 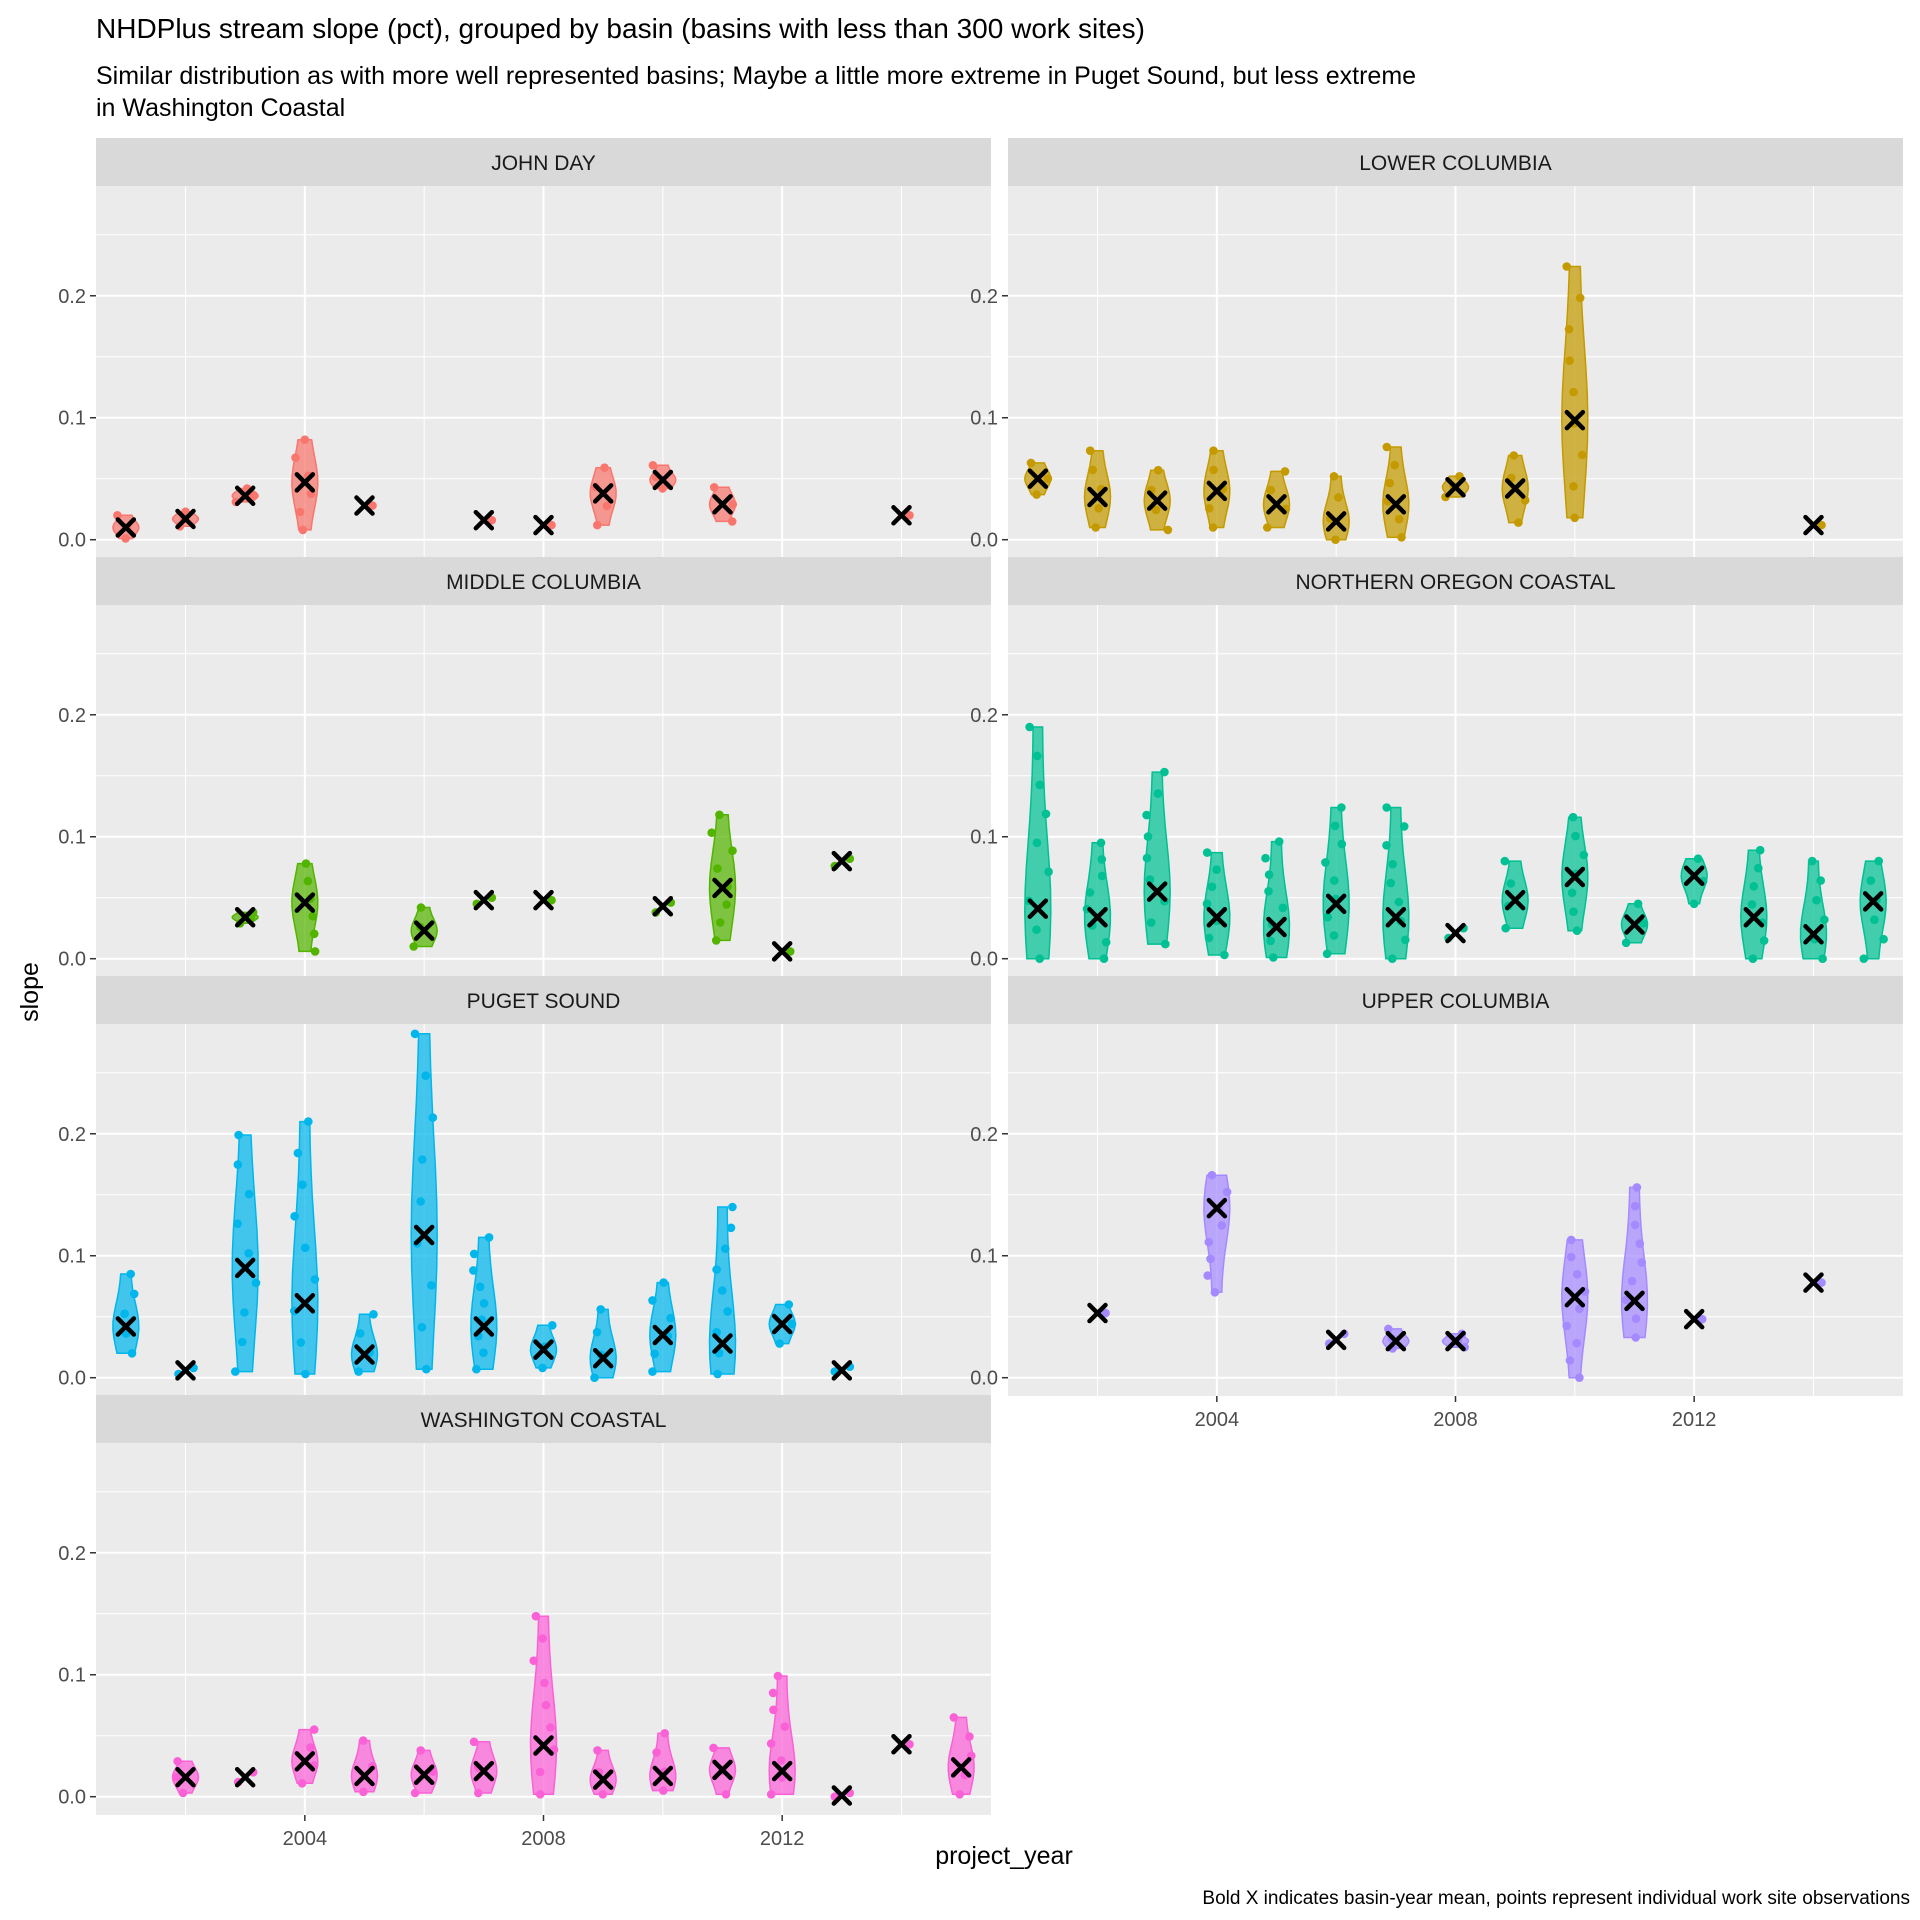 I want to click on point-2006, so click(x=421, y=907).